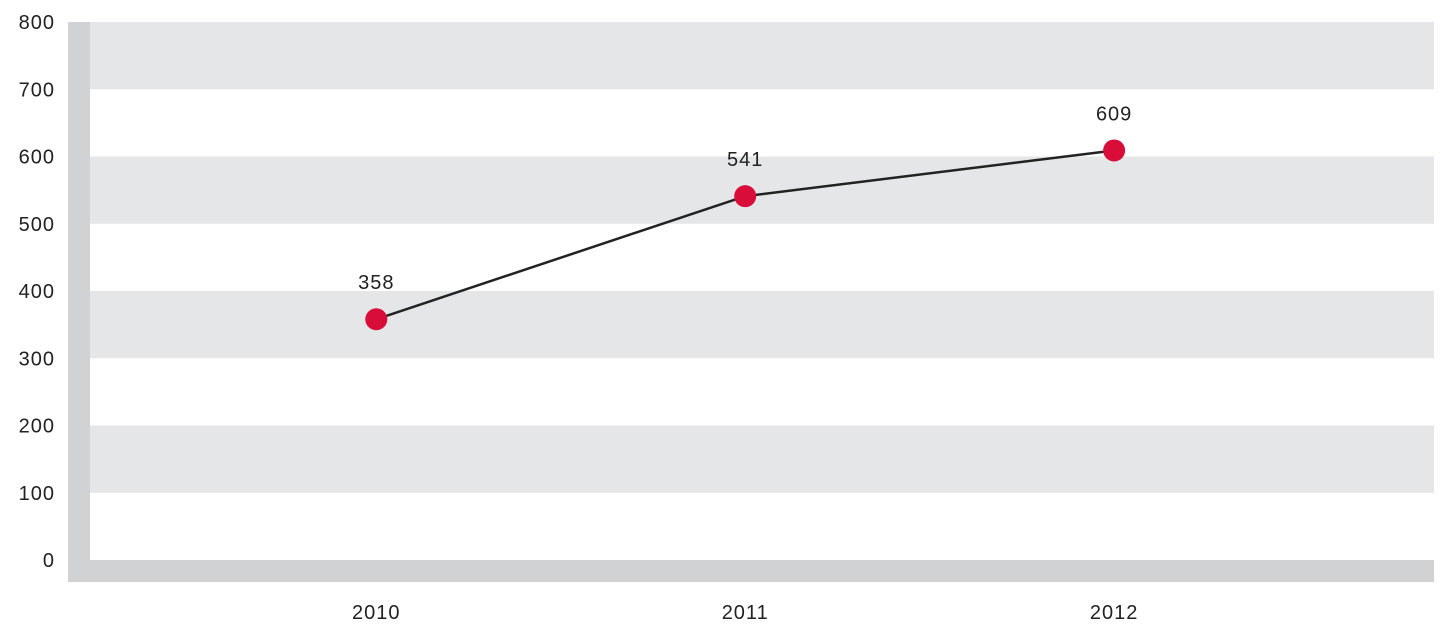 This screenshot has width=1441, height=626. Describe the element at coordinates (751, 571) in the screenshot. I see `x-axis-frame` at that location.